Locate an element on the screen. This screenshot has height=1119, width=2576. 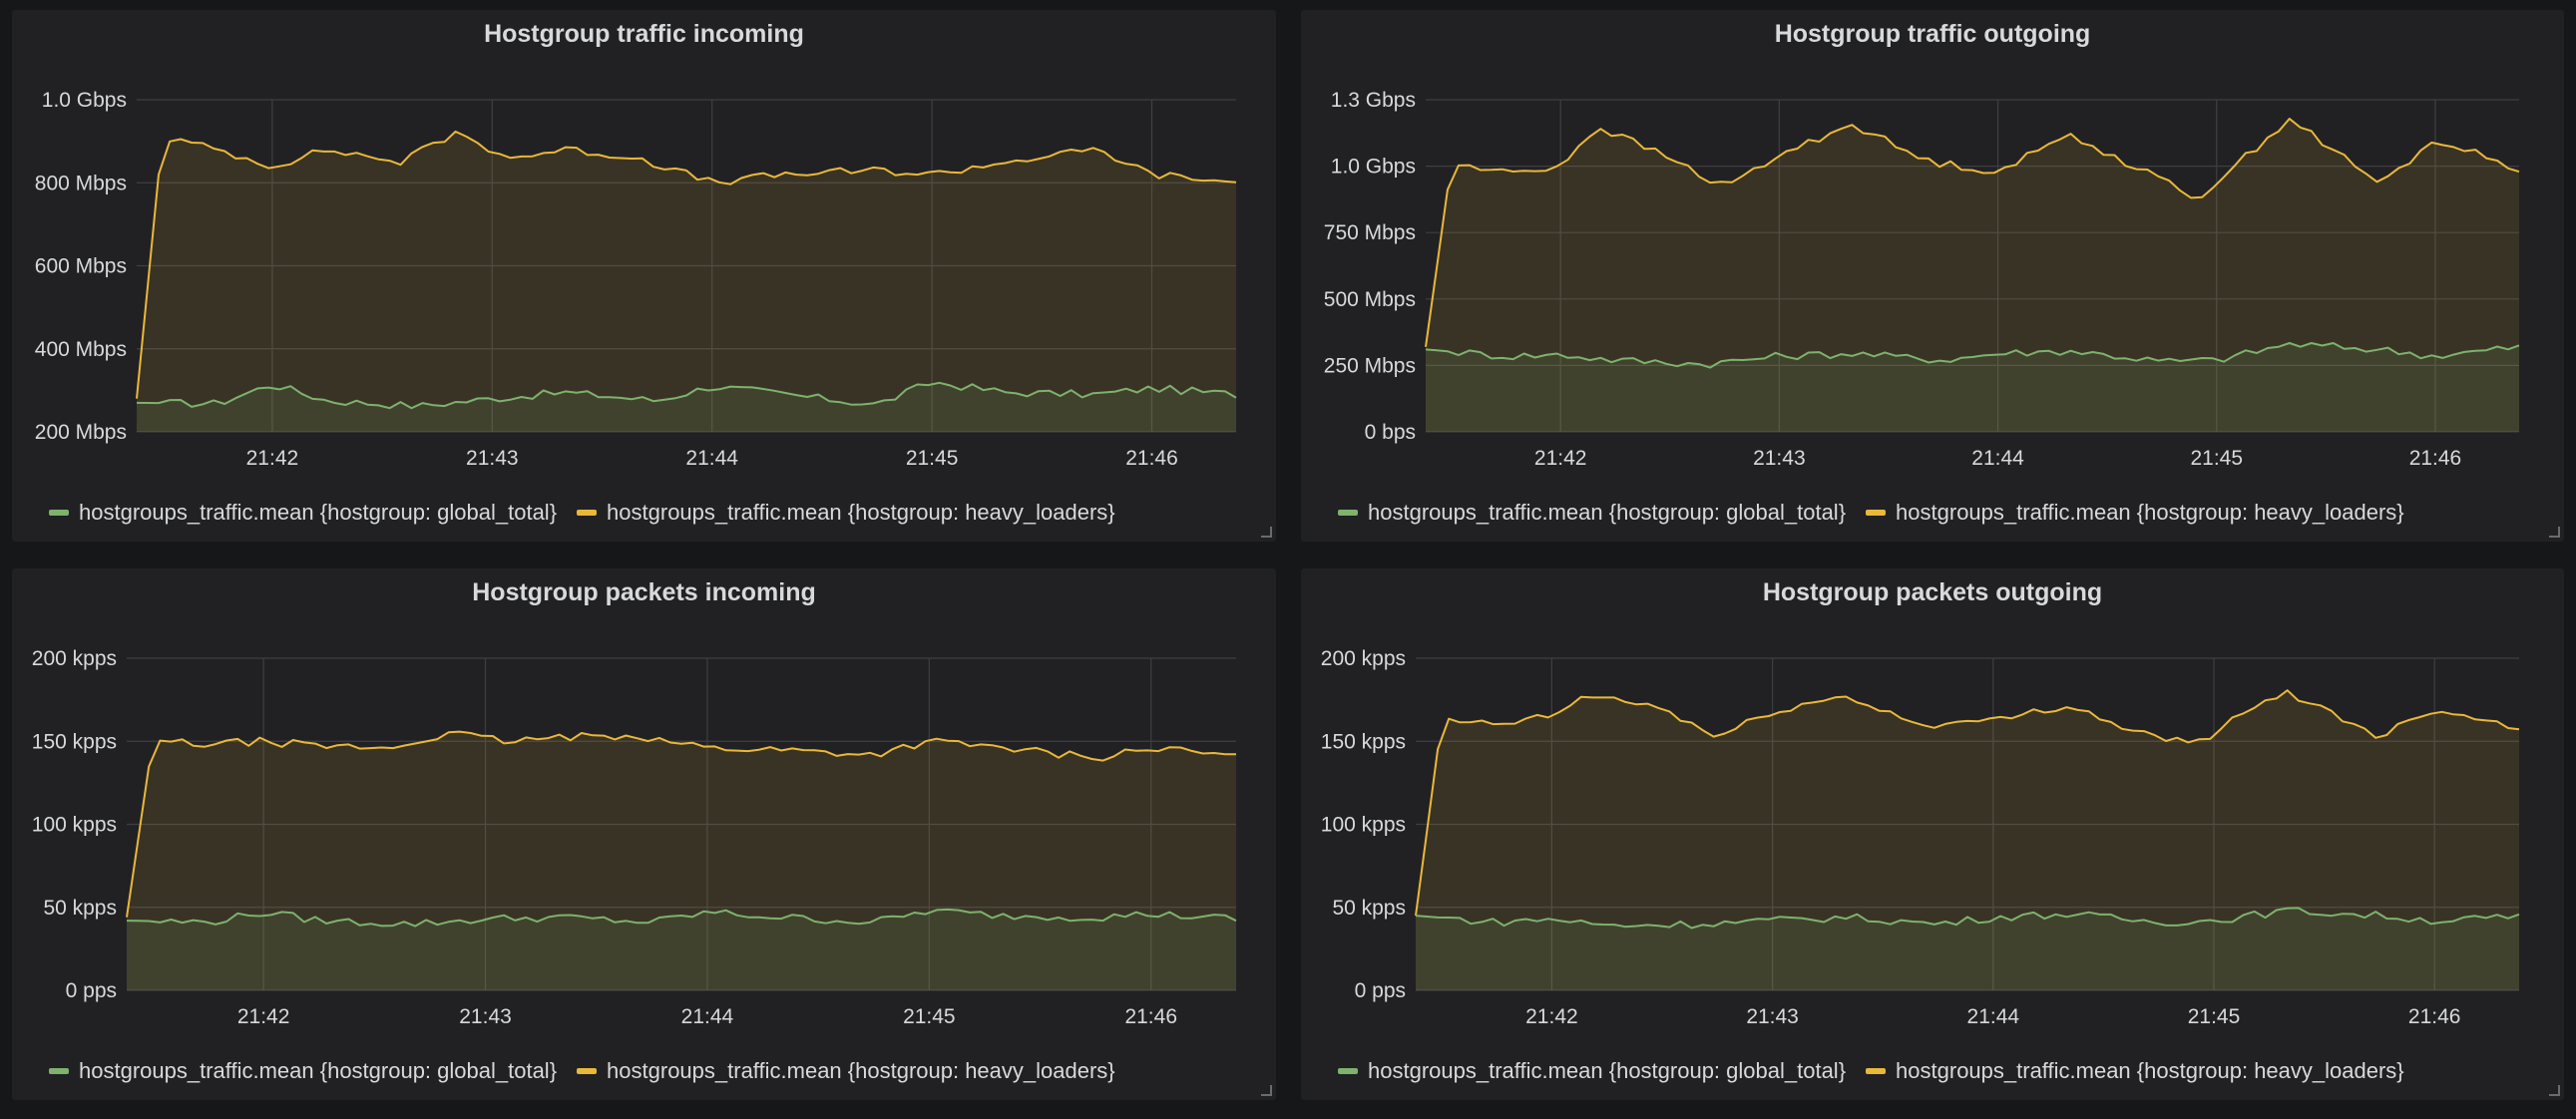
y-tick-label: 200 Mbps is located at coordinates (81, 432).